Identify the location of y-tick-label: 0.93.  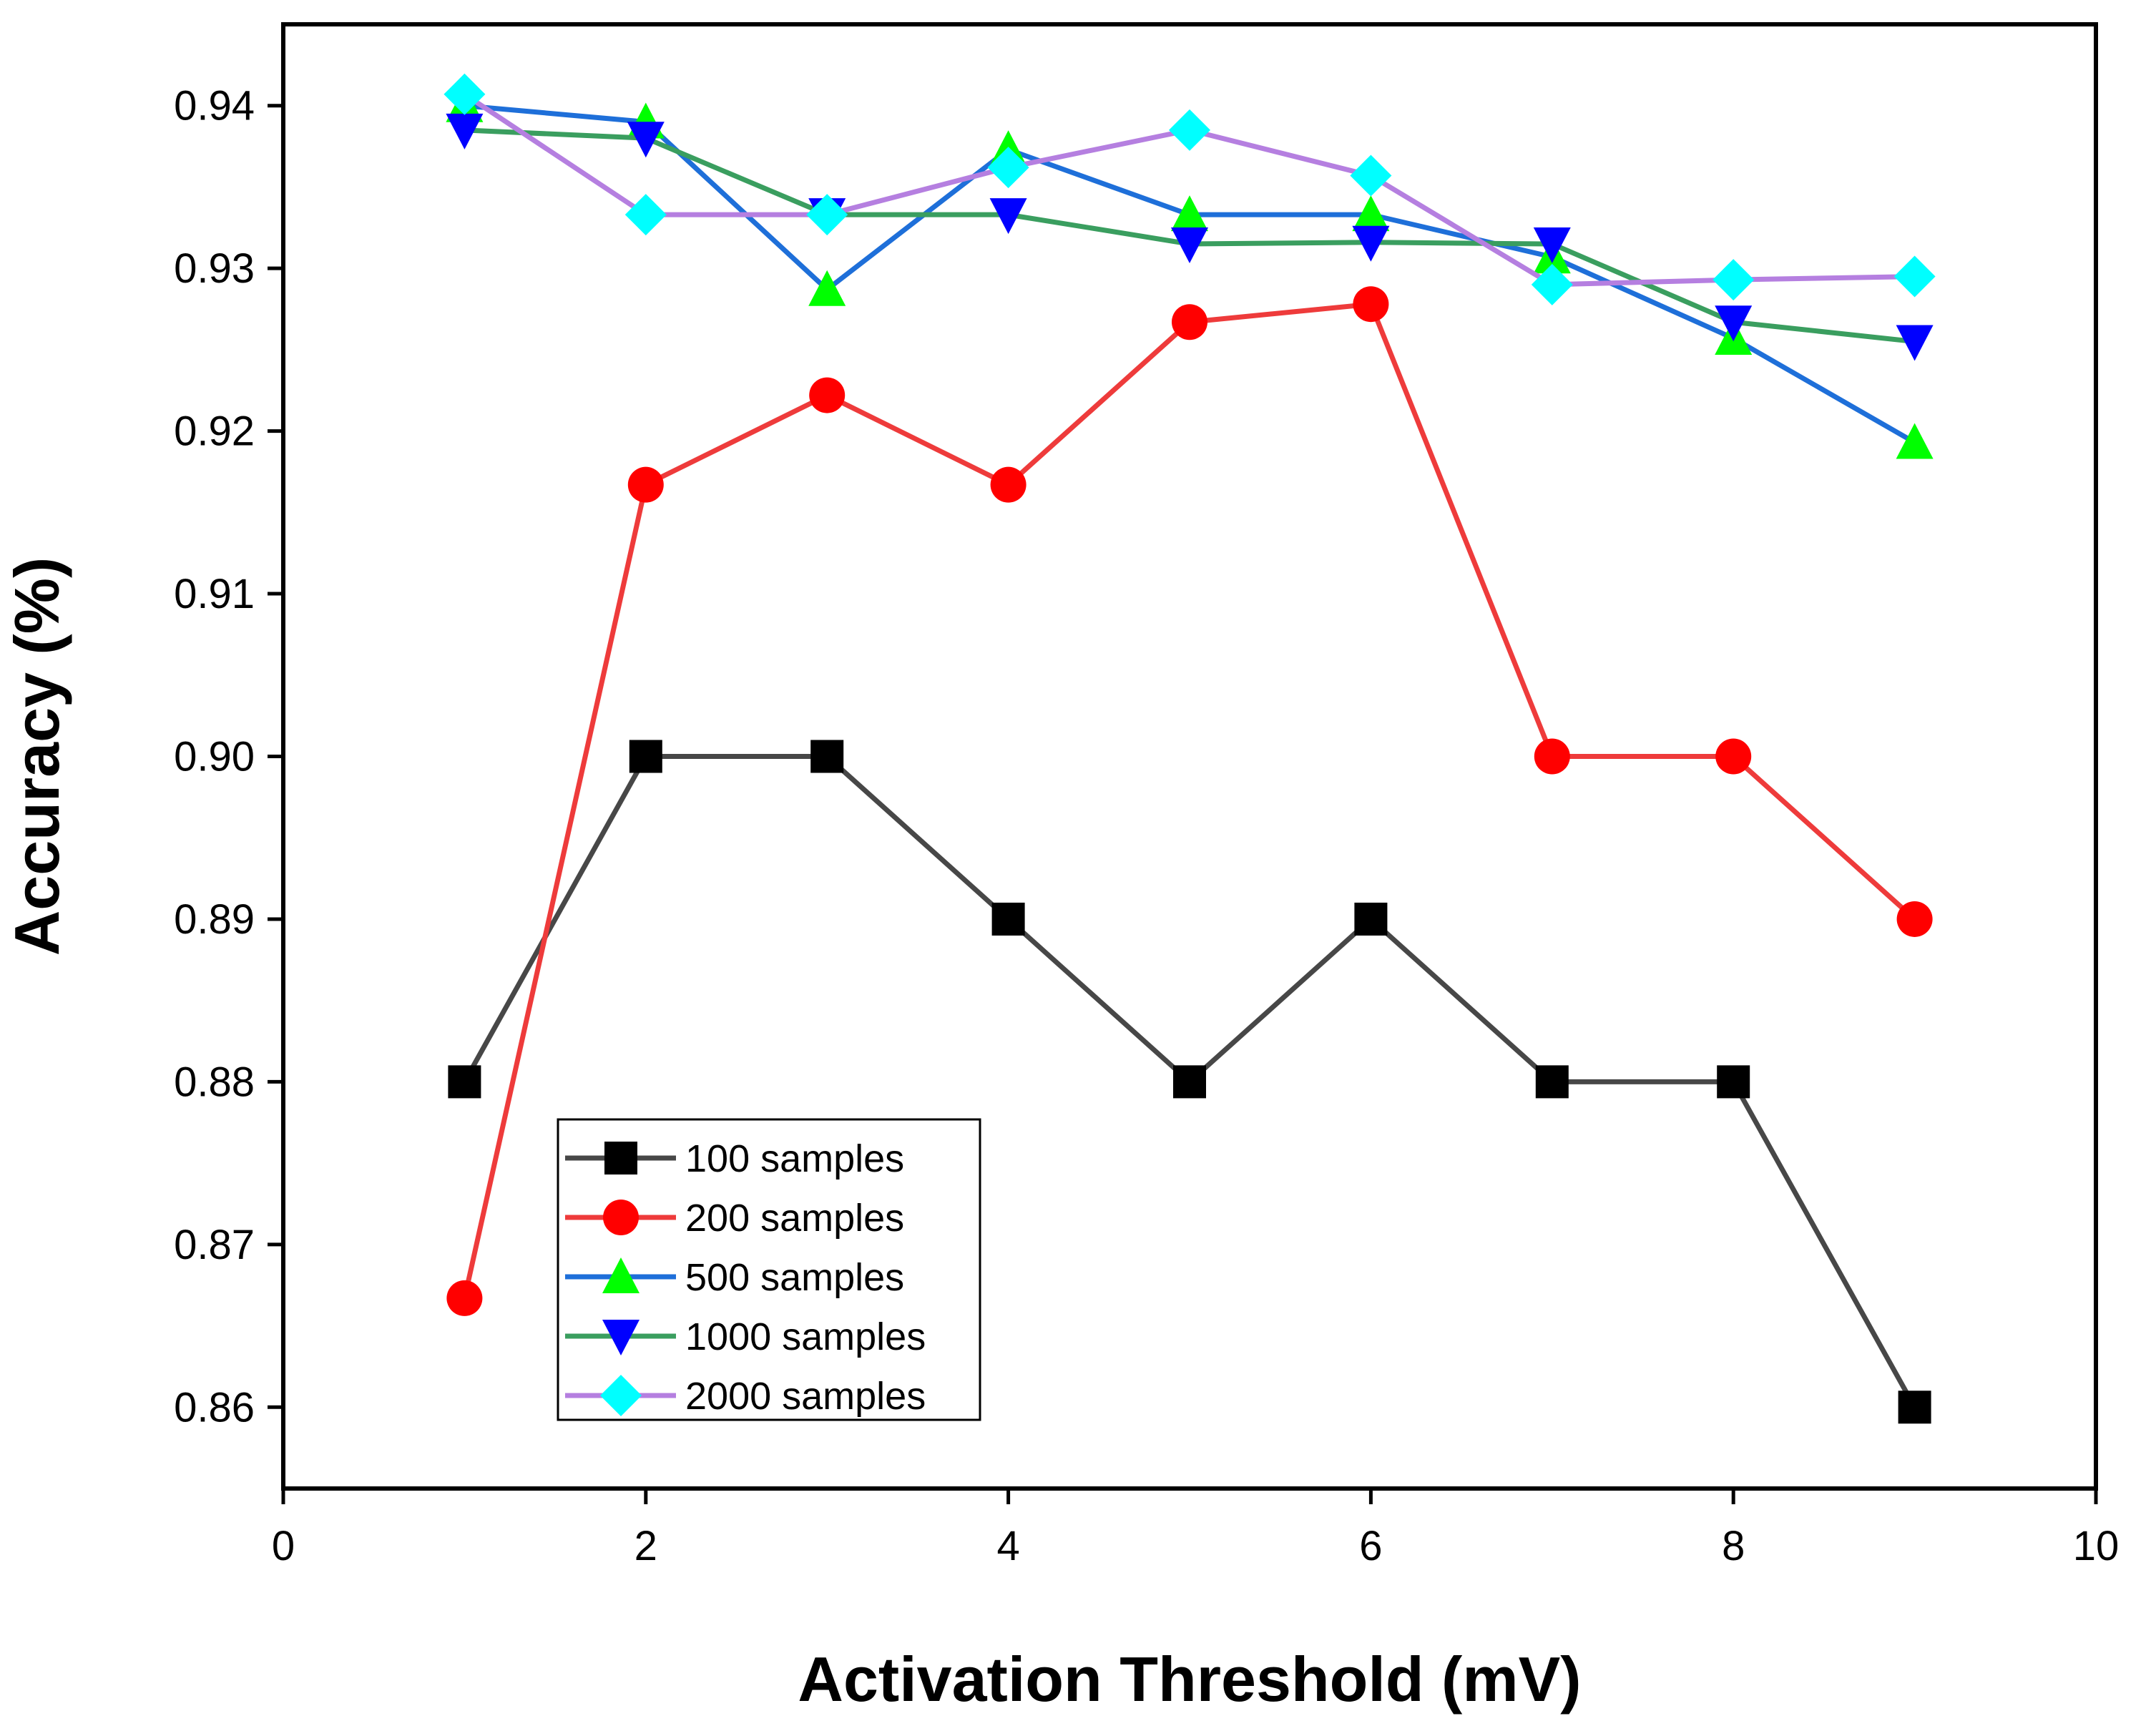
(215, 268).